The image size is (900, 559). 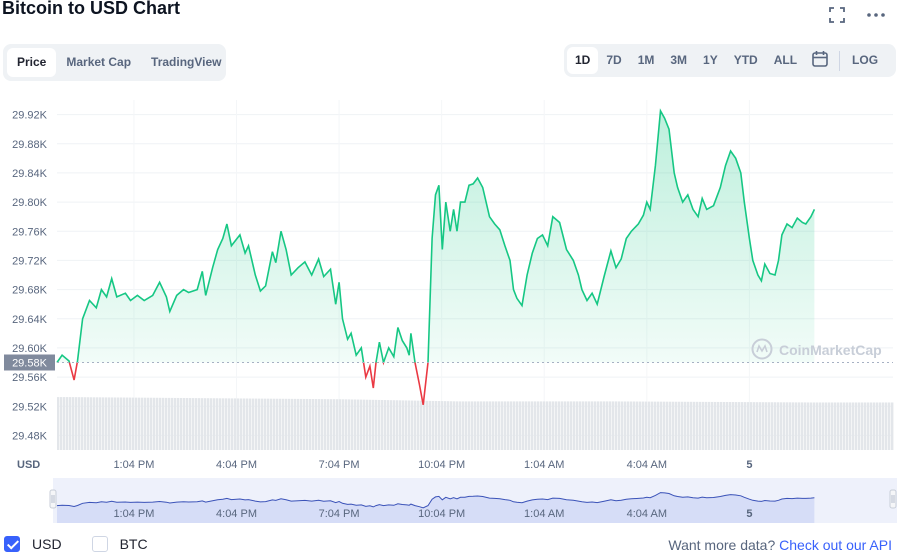 I want to click on usd-toggle: USD, so click(x=33, y=544).